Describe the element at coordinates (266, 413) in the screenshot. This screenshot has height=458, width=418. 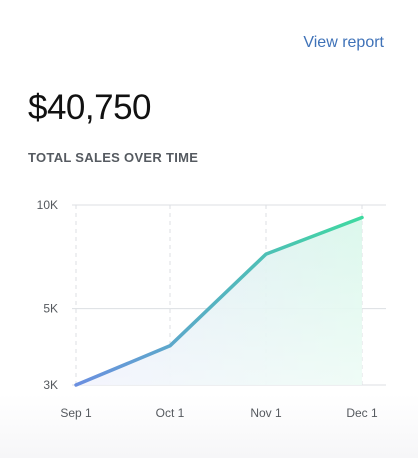
I see `x-tick-label: Nov 1` at that location.